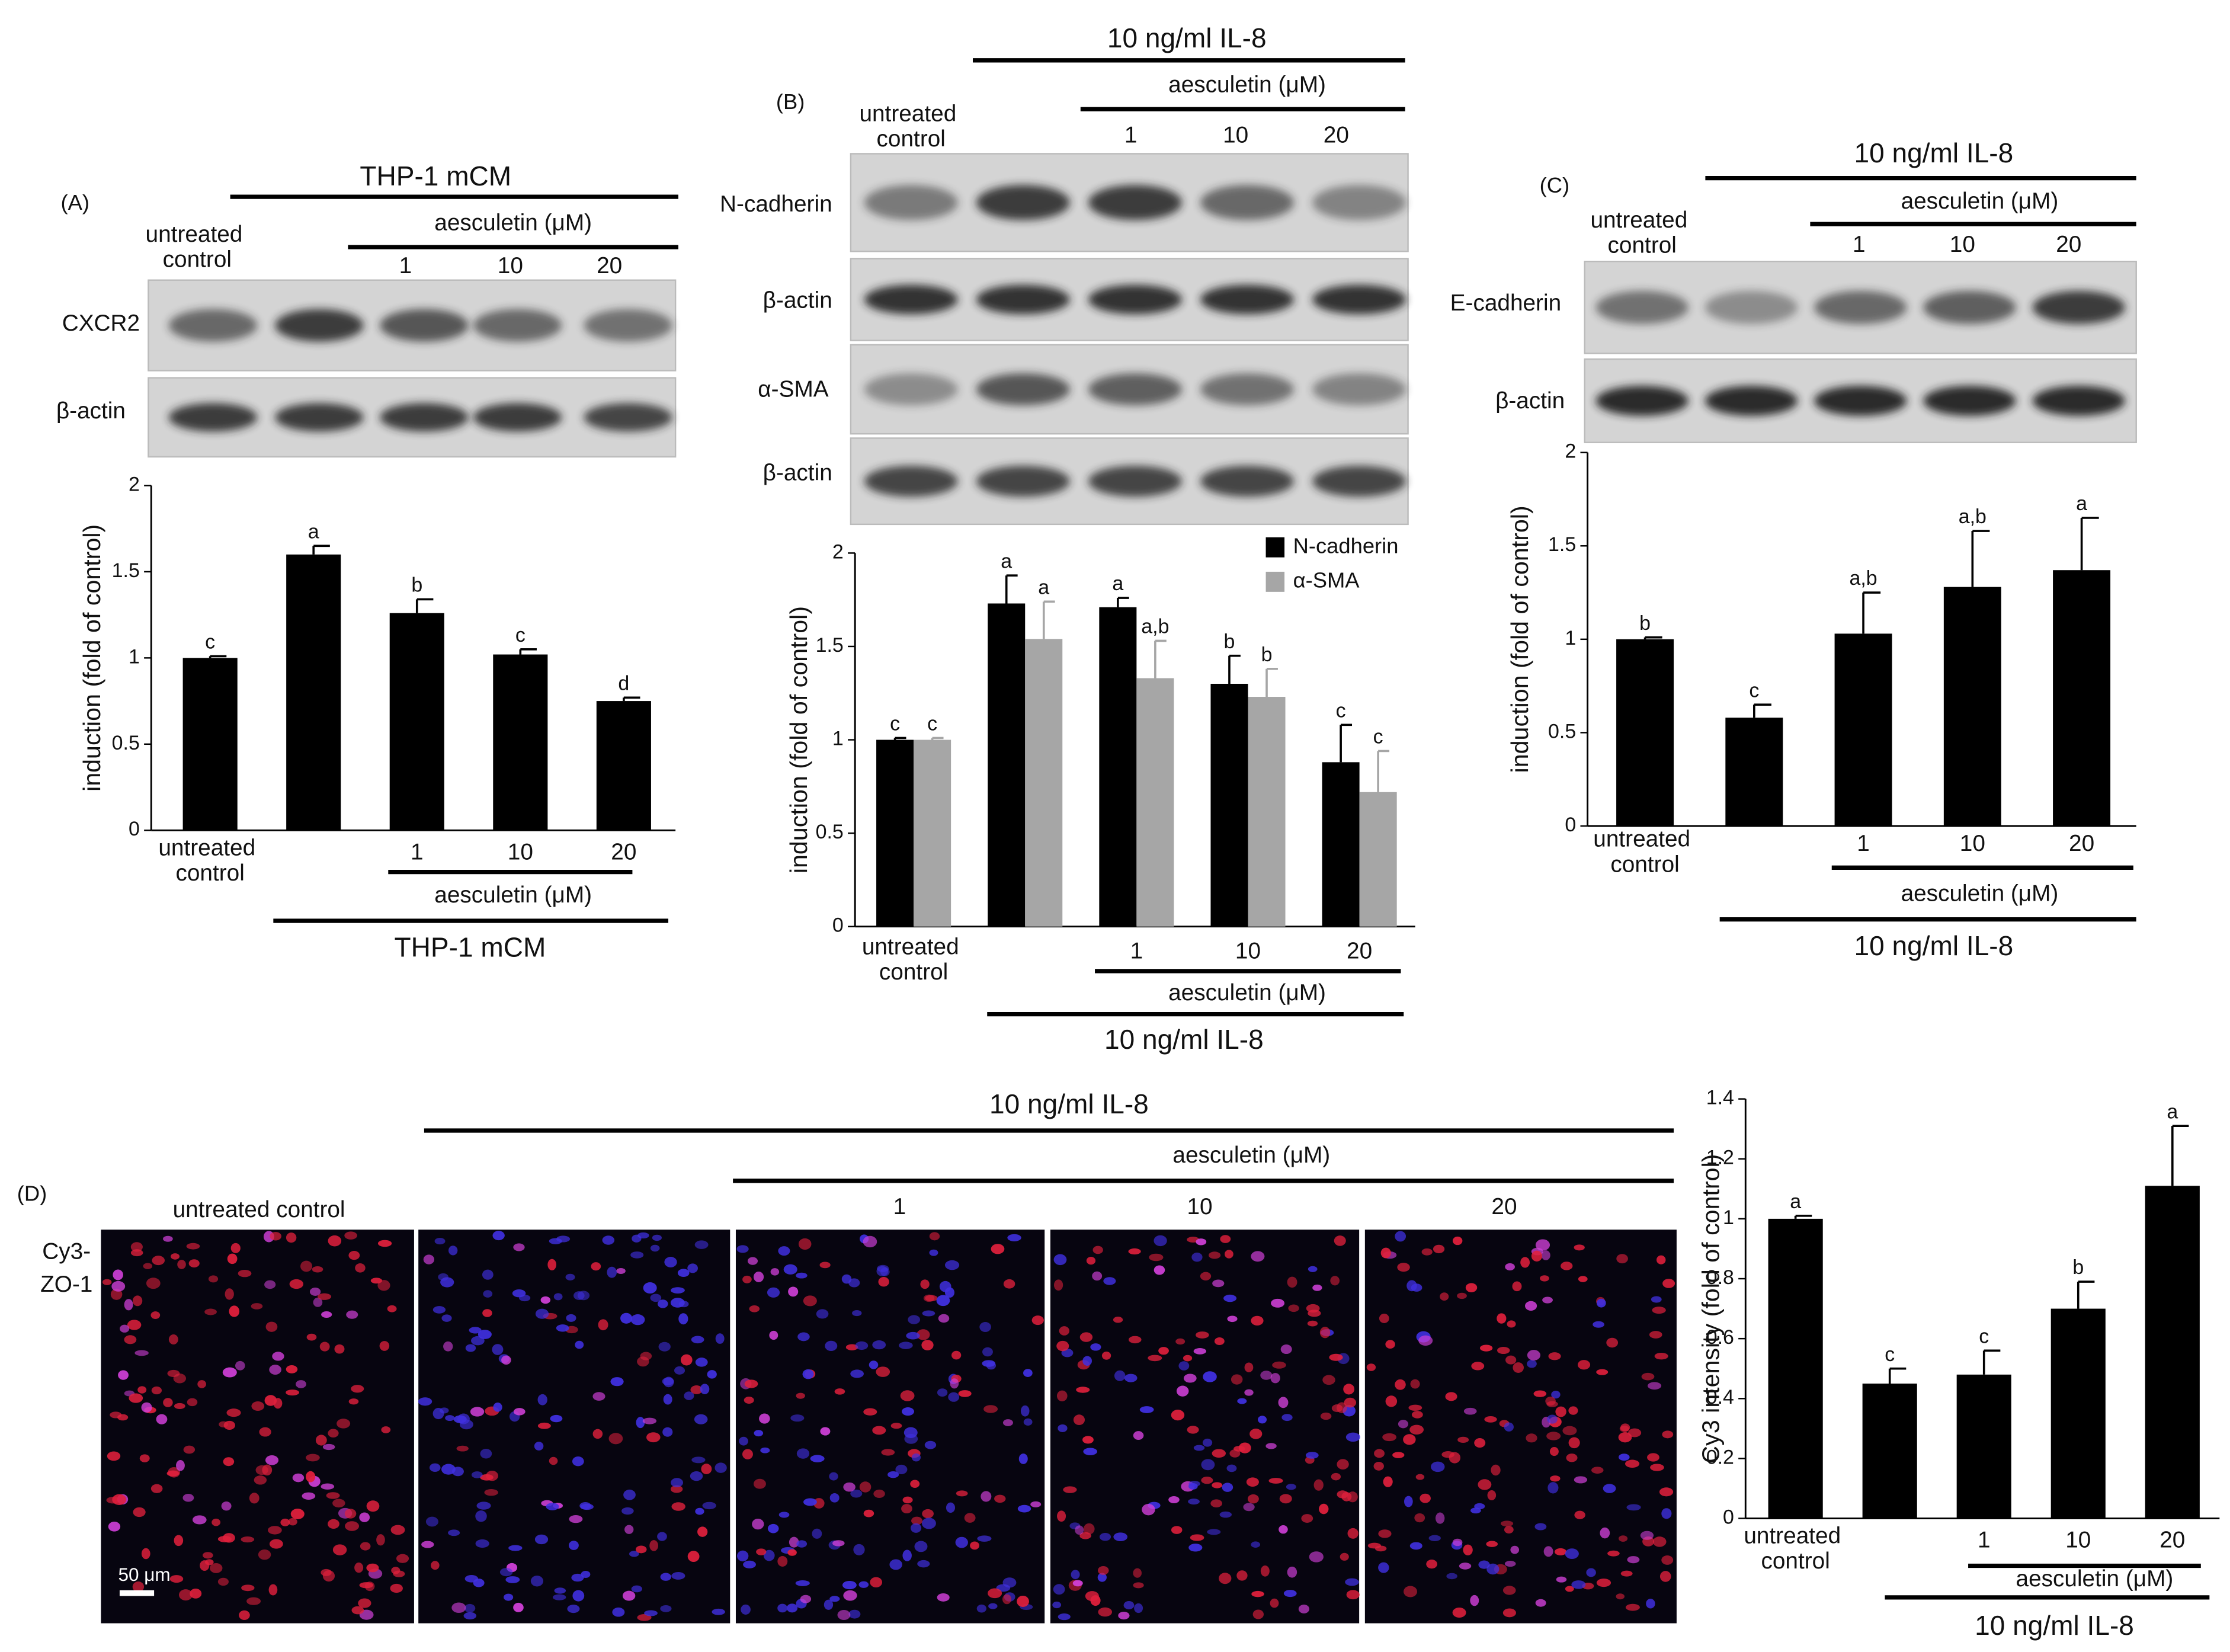 Image resolution: width=2230 pixels, height=1652 pixels. What do you see at coordinates (1571, 451) in the screenshot?
I see `y-tick-label: 2` at bounding box center [1571, 451].